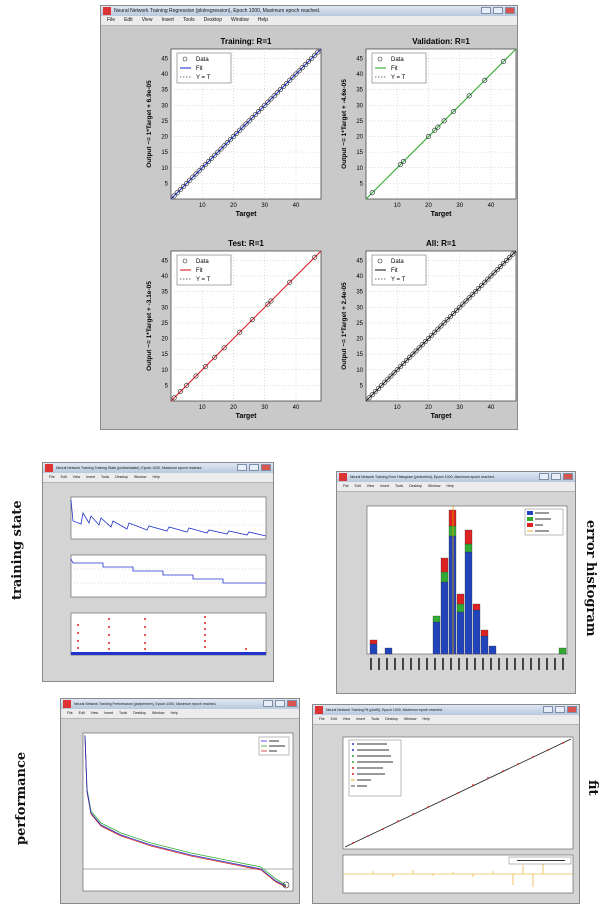  I want to click on matlab-app-icon, so click(49, 468).